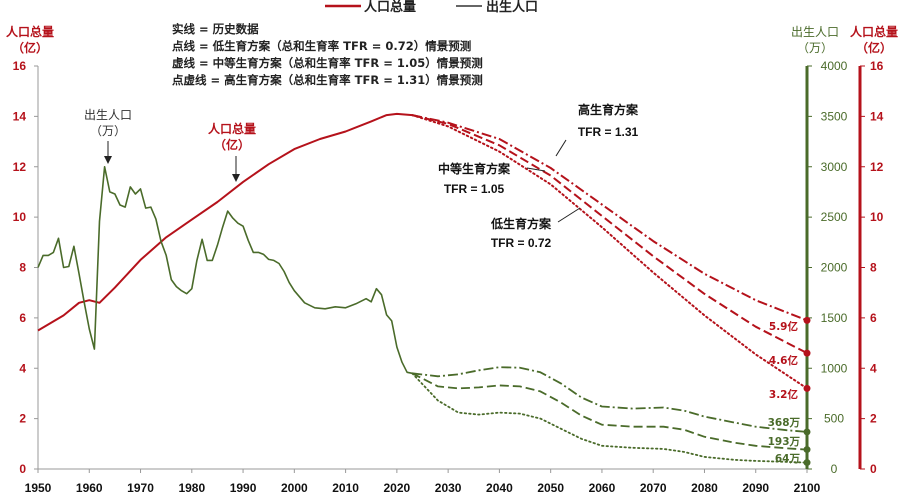 The height and width of the screenshot is (504, 905). I want to click on legend-label-population: 人口总量, so click(390, 7).